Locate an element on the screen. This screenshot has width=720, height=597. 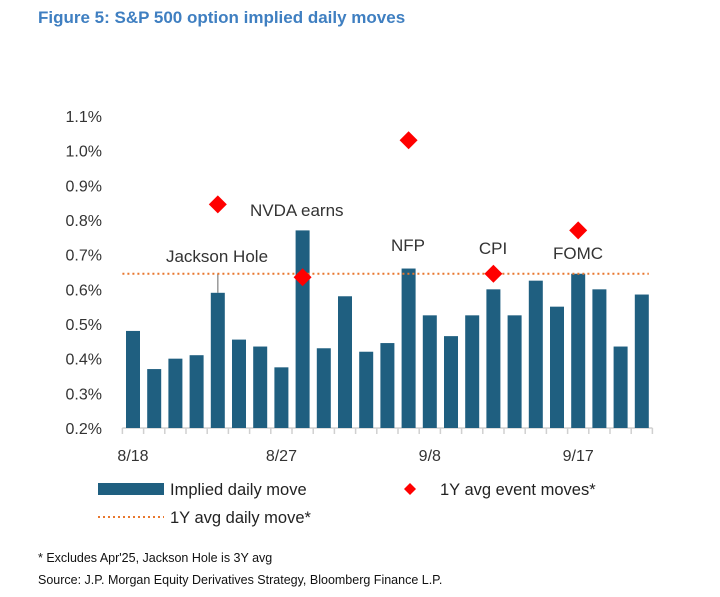
annotation-label: FOMC is located at coordinates (578, 253).